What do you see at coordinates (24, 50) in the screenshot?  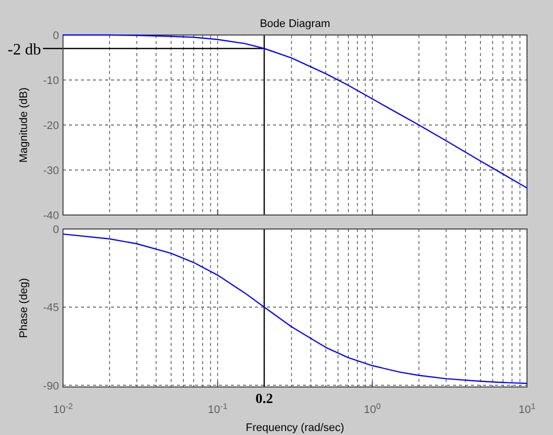 I see `ref-line-label: -2 db` at bounding box center [24, 50].